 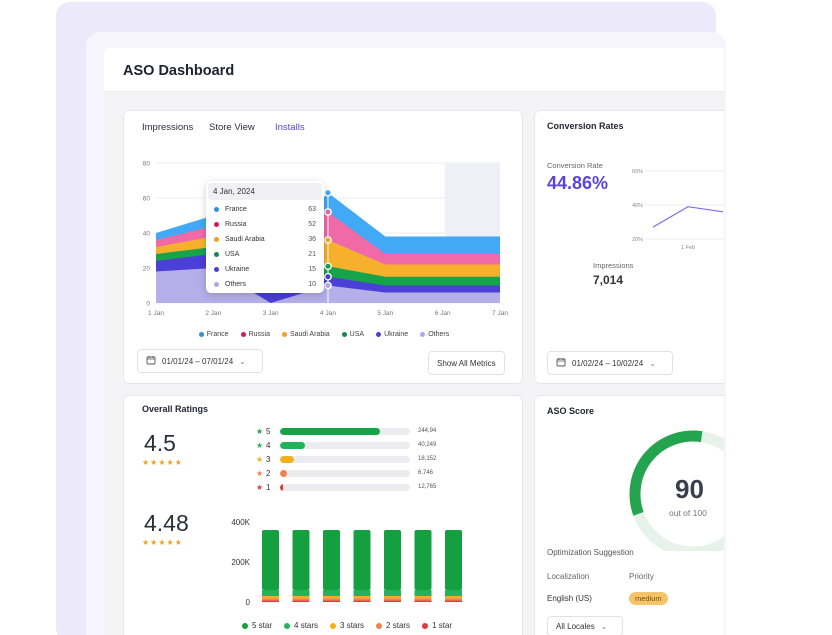 What do you see at coordinates (309, 334) in the screenshot?
I see `legend-label: Saudi Arabia` at bounding box center [309, 334].